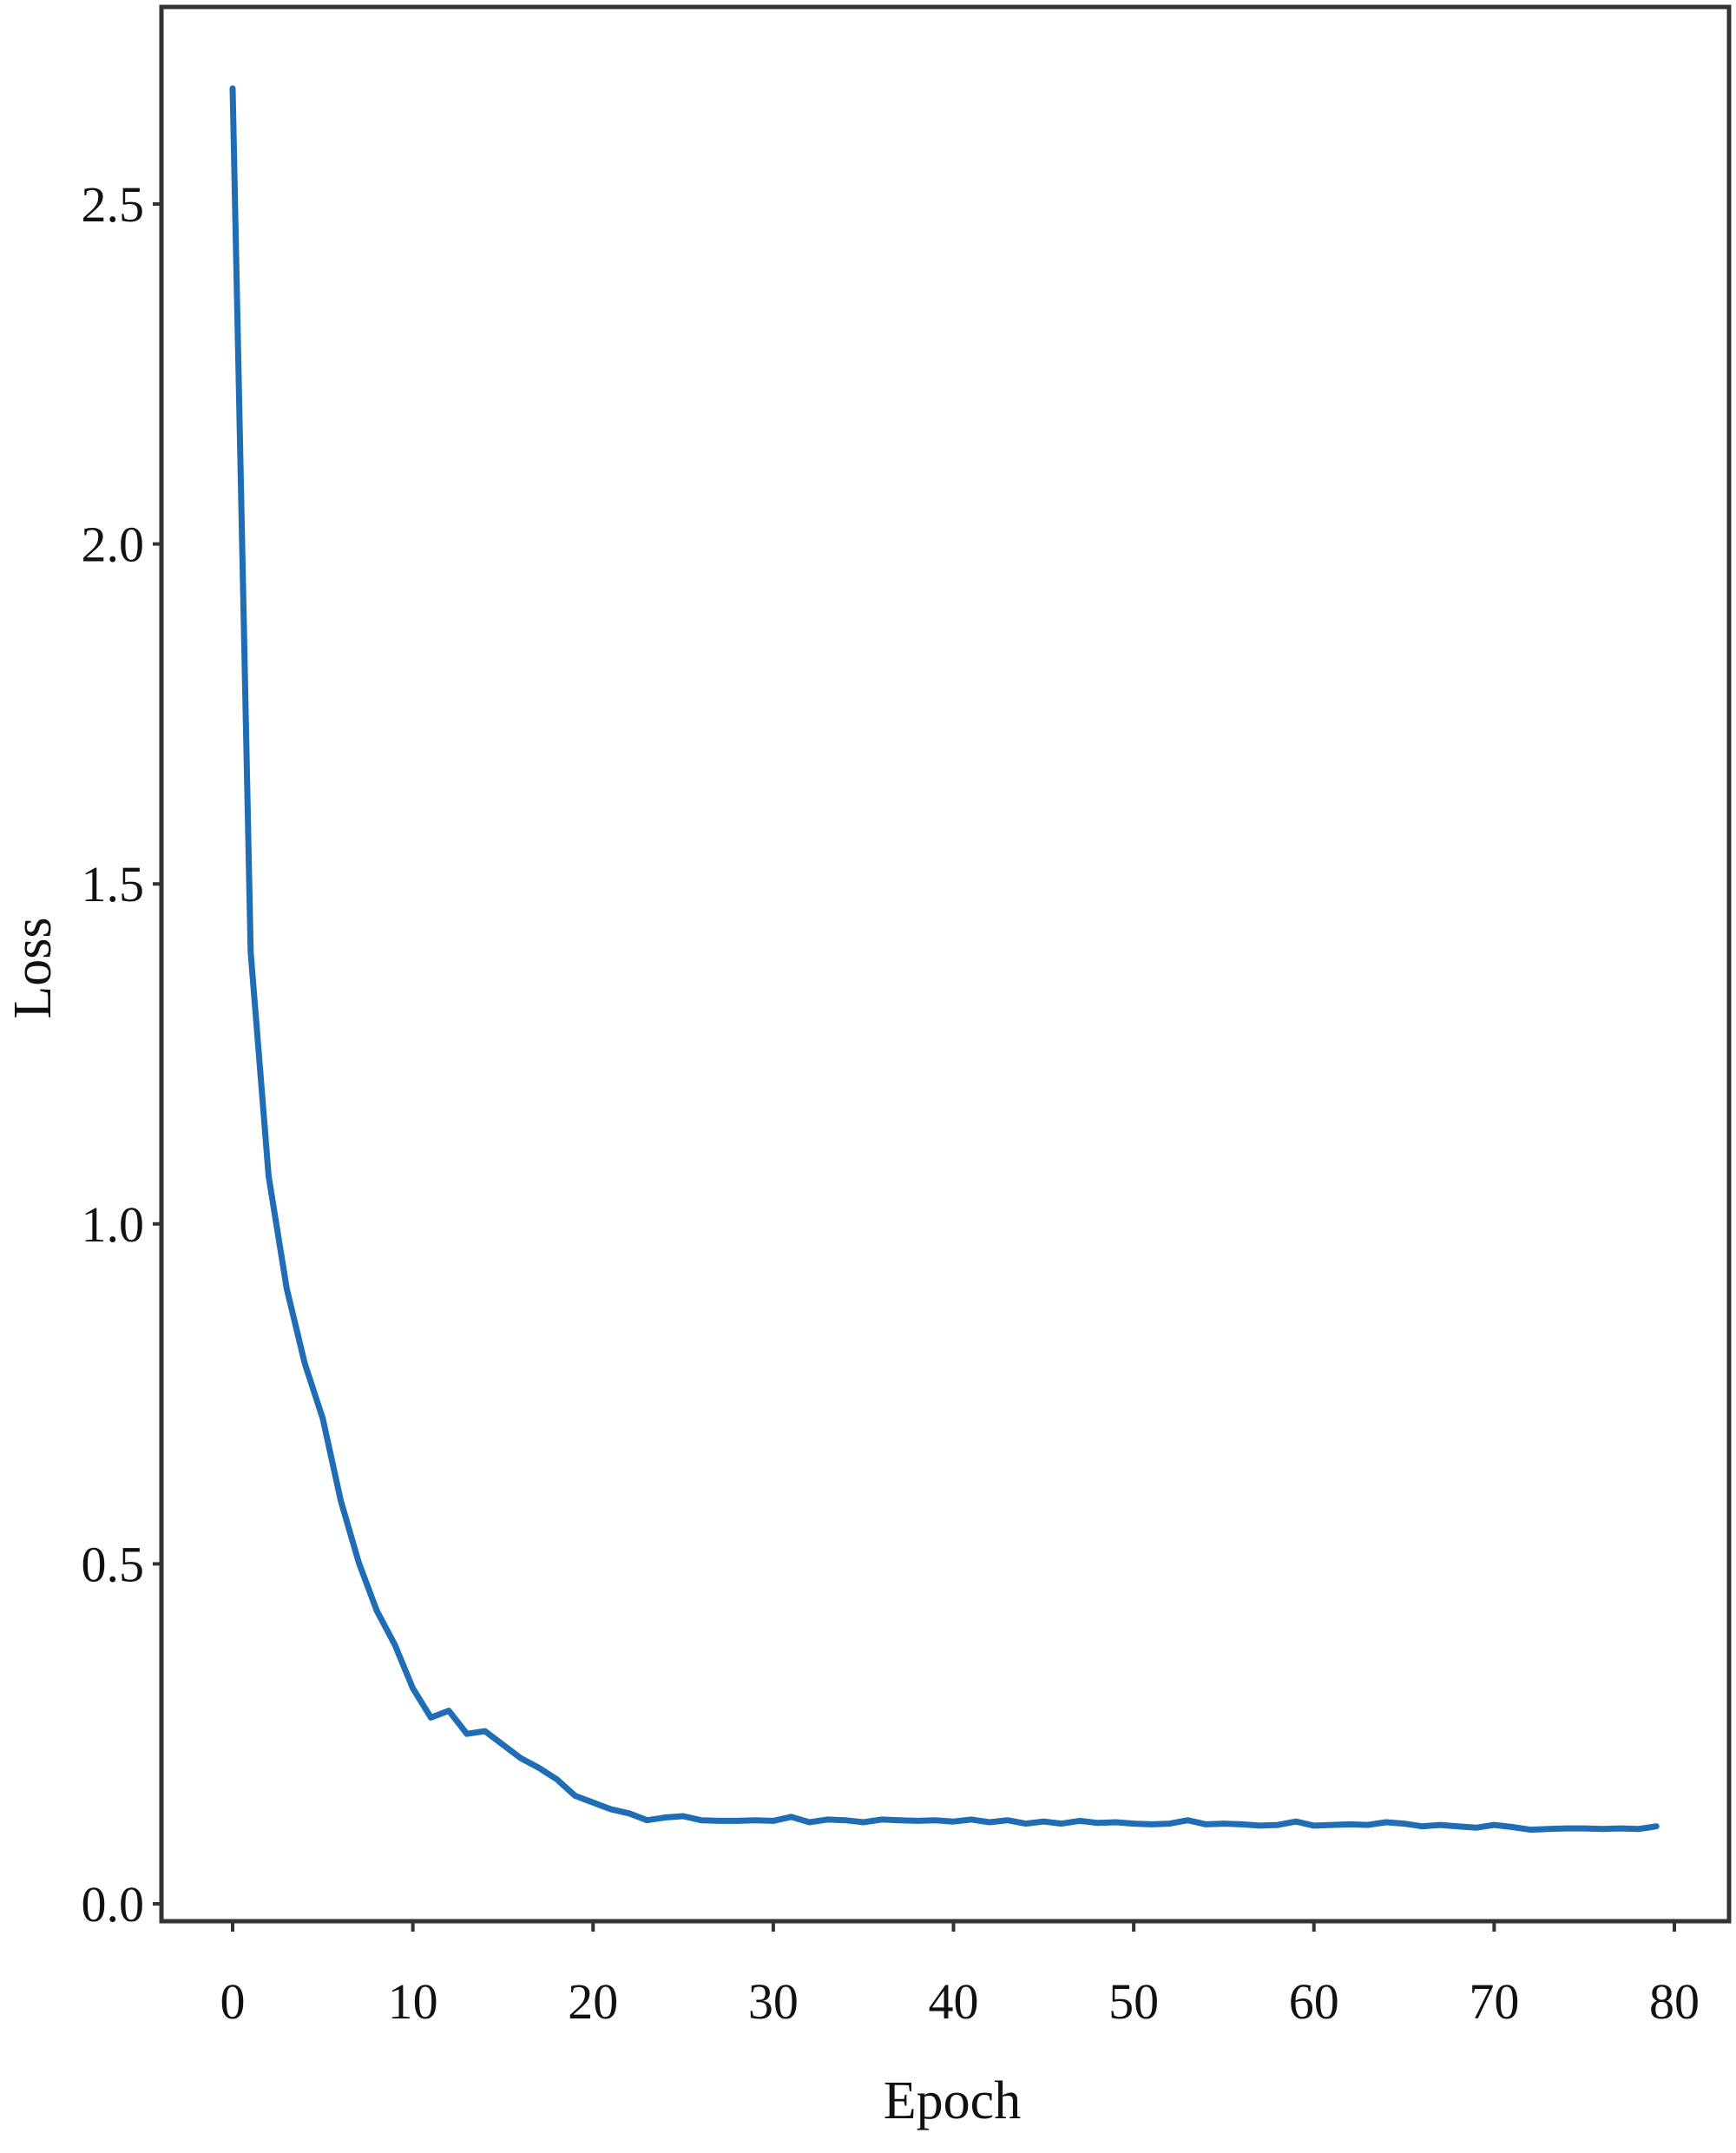 The image size is (1736, 2153). Describe the element at coordinates (593, 2001) in the screenshot. I see `x-tick-label: 20` at that location.